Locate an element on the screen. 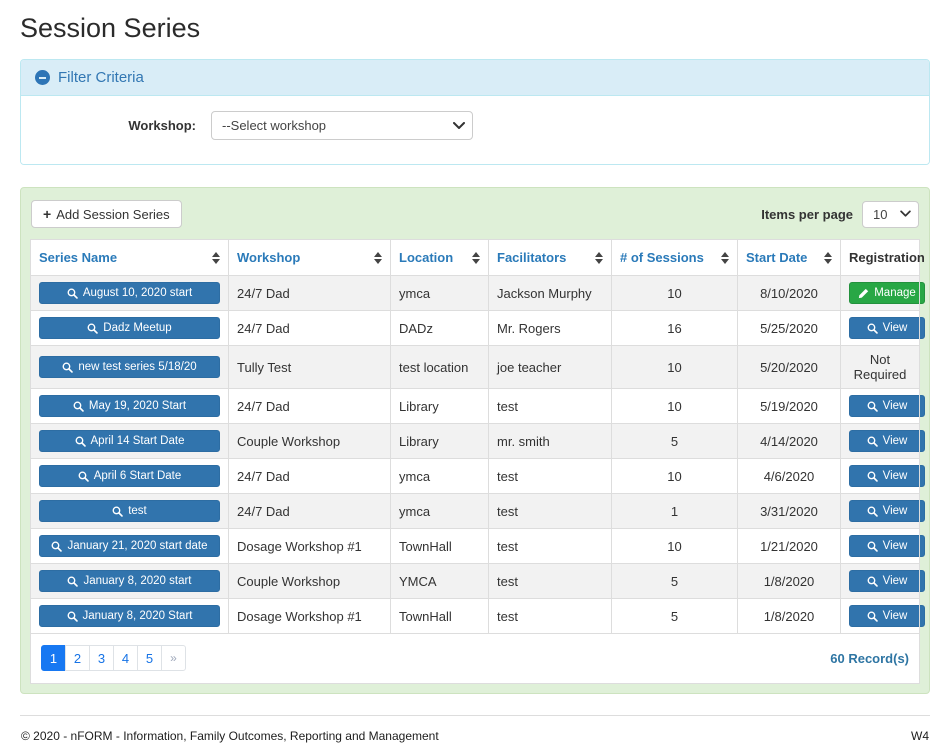 The height and width of the screenshot is (753, 943). record-count: 60 Record(s) is located at coordinates (869, 658).